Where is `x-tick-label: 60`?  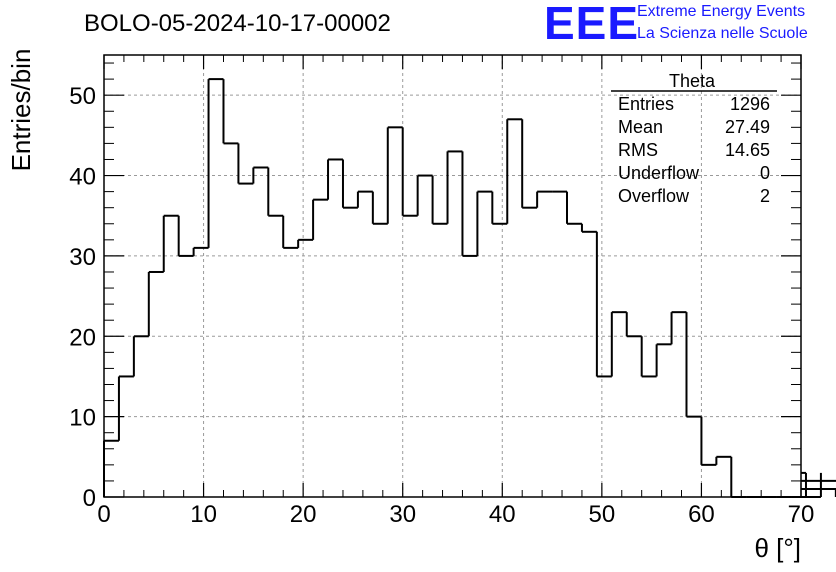 x-tick-label: 60 is located at coordinates (701, 514).